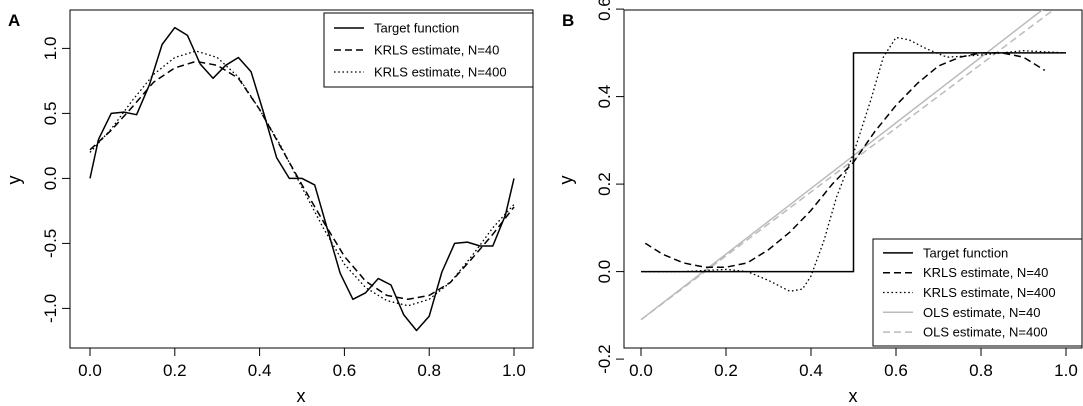  Describe the element at coordinates (985, 272) in the screenshot. I see `panel-b-legend-label: KRLS estimate, N=40` at that location.